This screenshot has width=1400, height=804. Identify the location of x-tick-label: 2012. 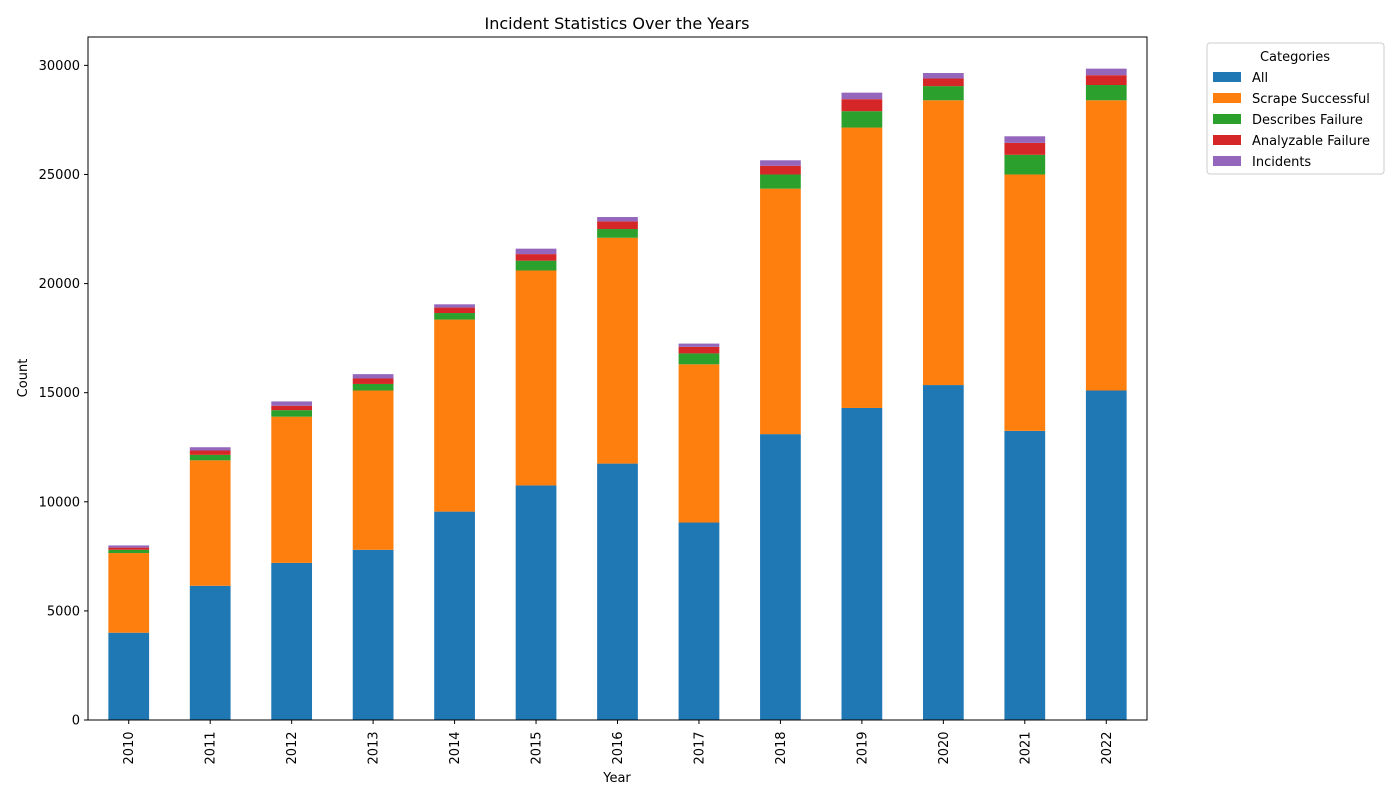
(292, 747).